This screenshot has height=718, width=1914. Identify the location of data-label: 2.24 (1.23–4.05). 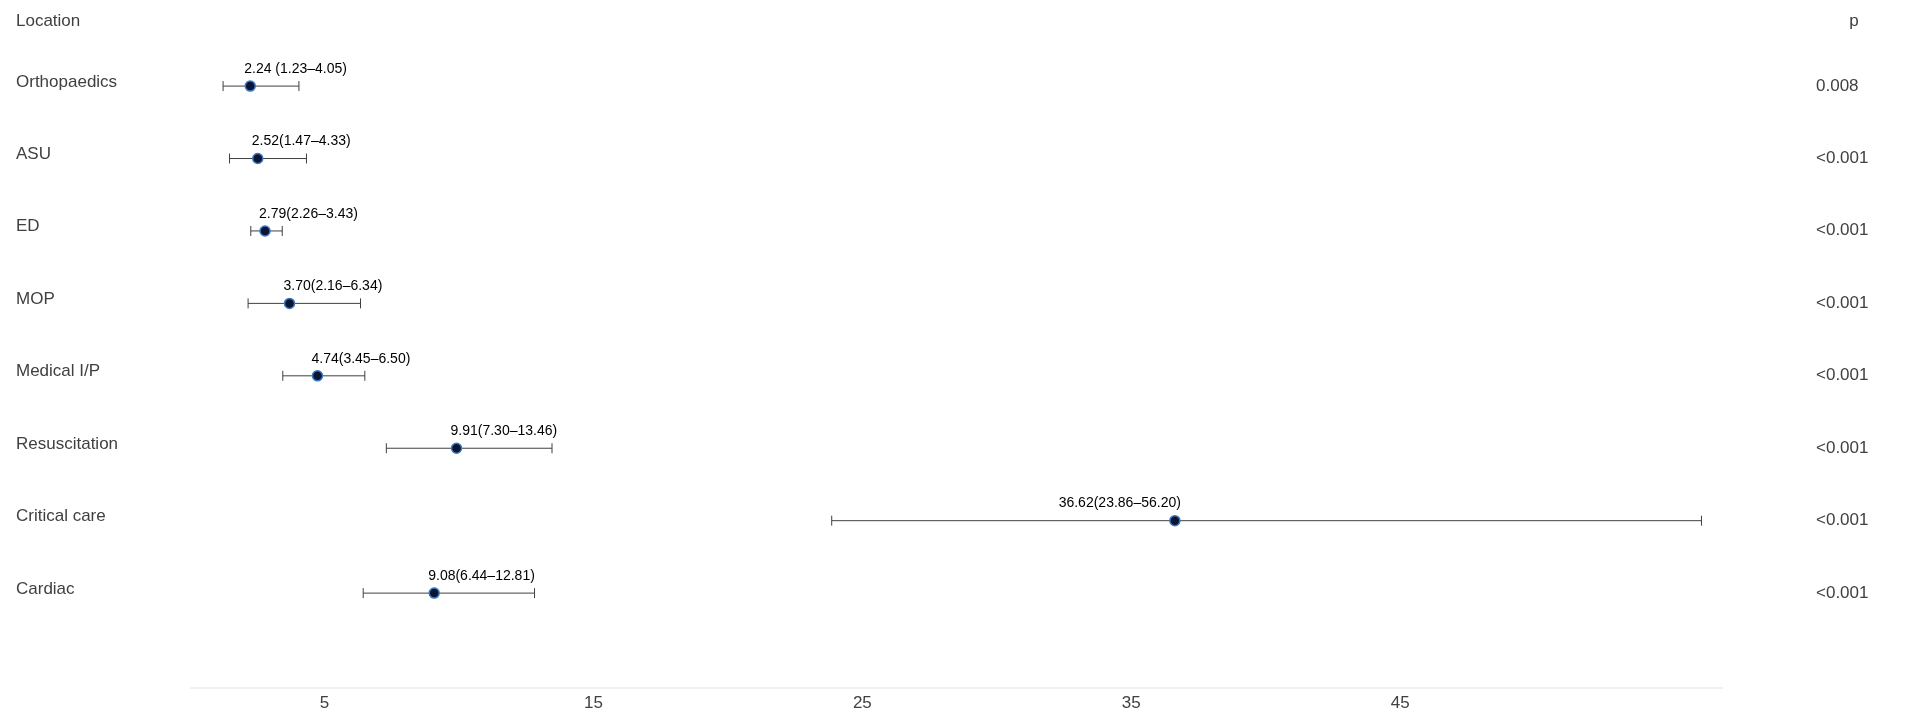
(295, 67).